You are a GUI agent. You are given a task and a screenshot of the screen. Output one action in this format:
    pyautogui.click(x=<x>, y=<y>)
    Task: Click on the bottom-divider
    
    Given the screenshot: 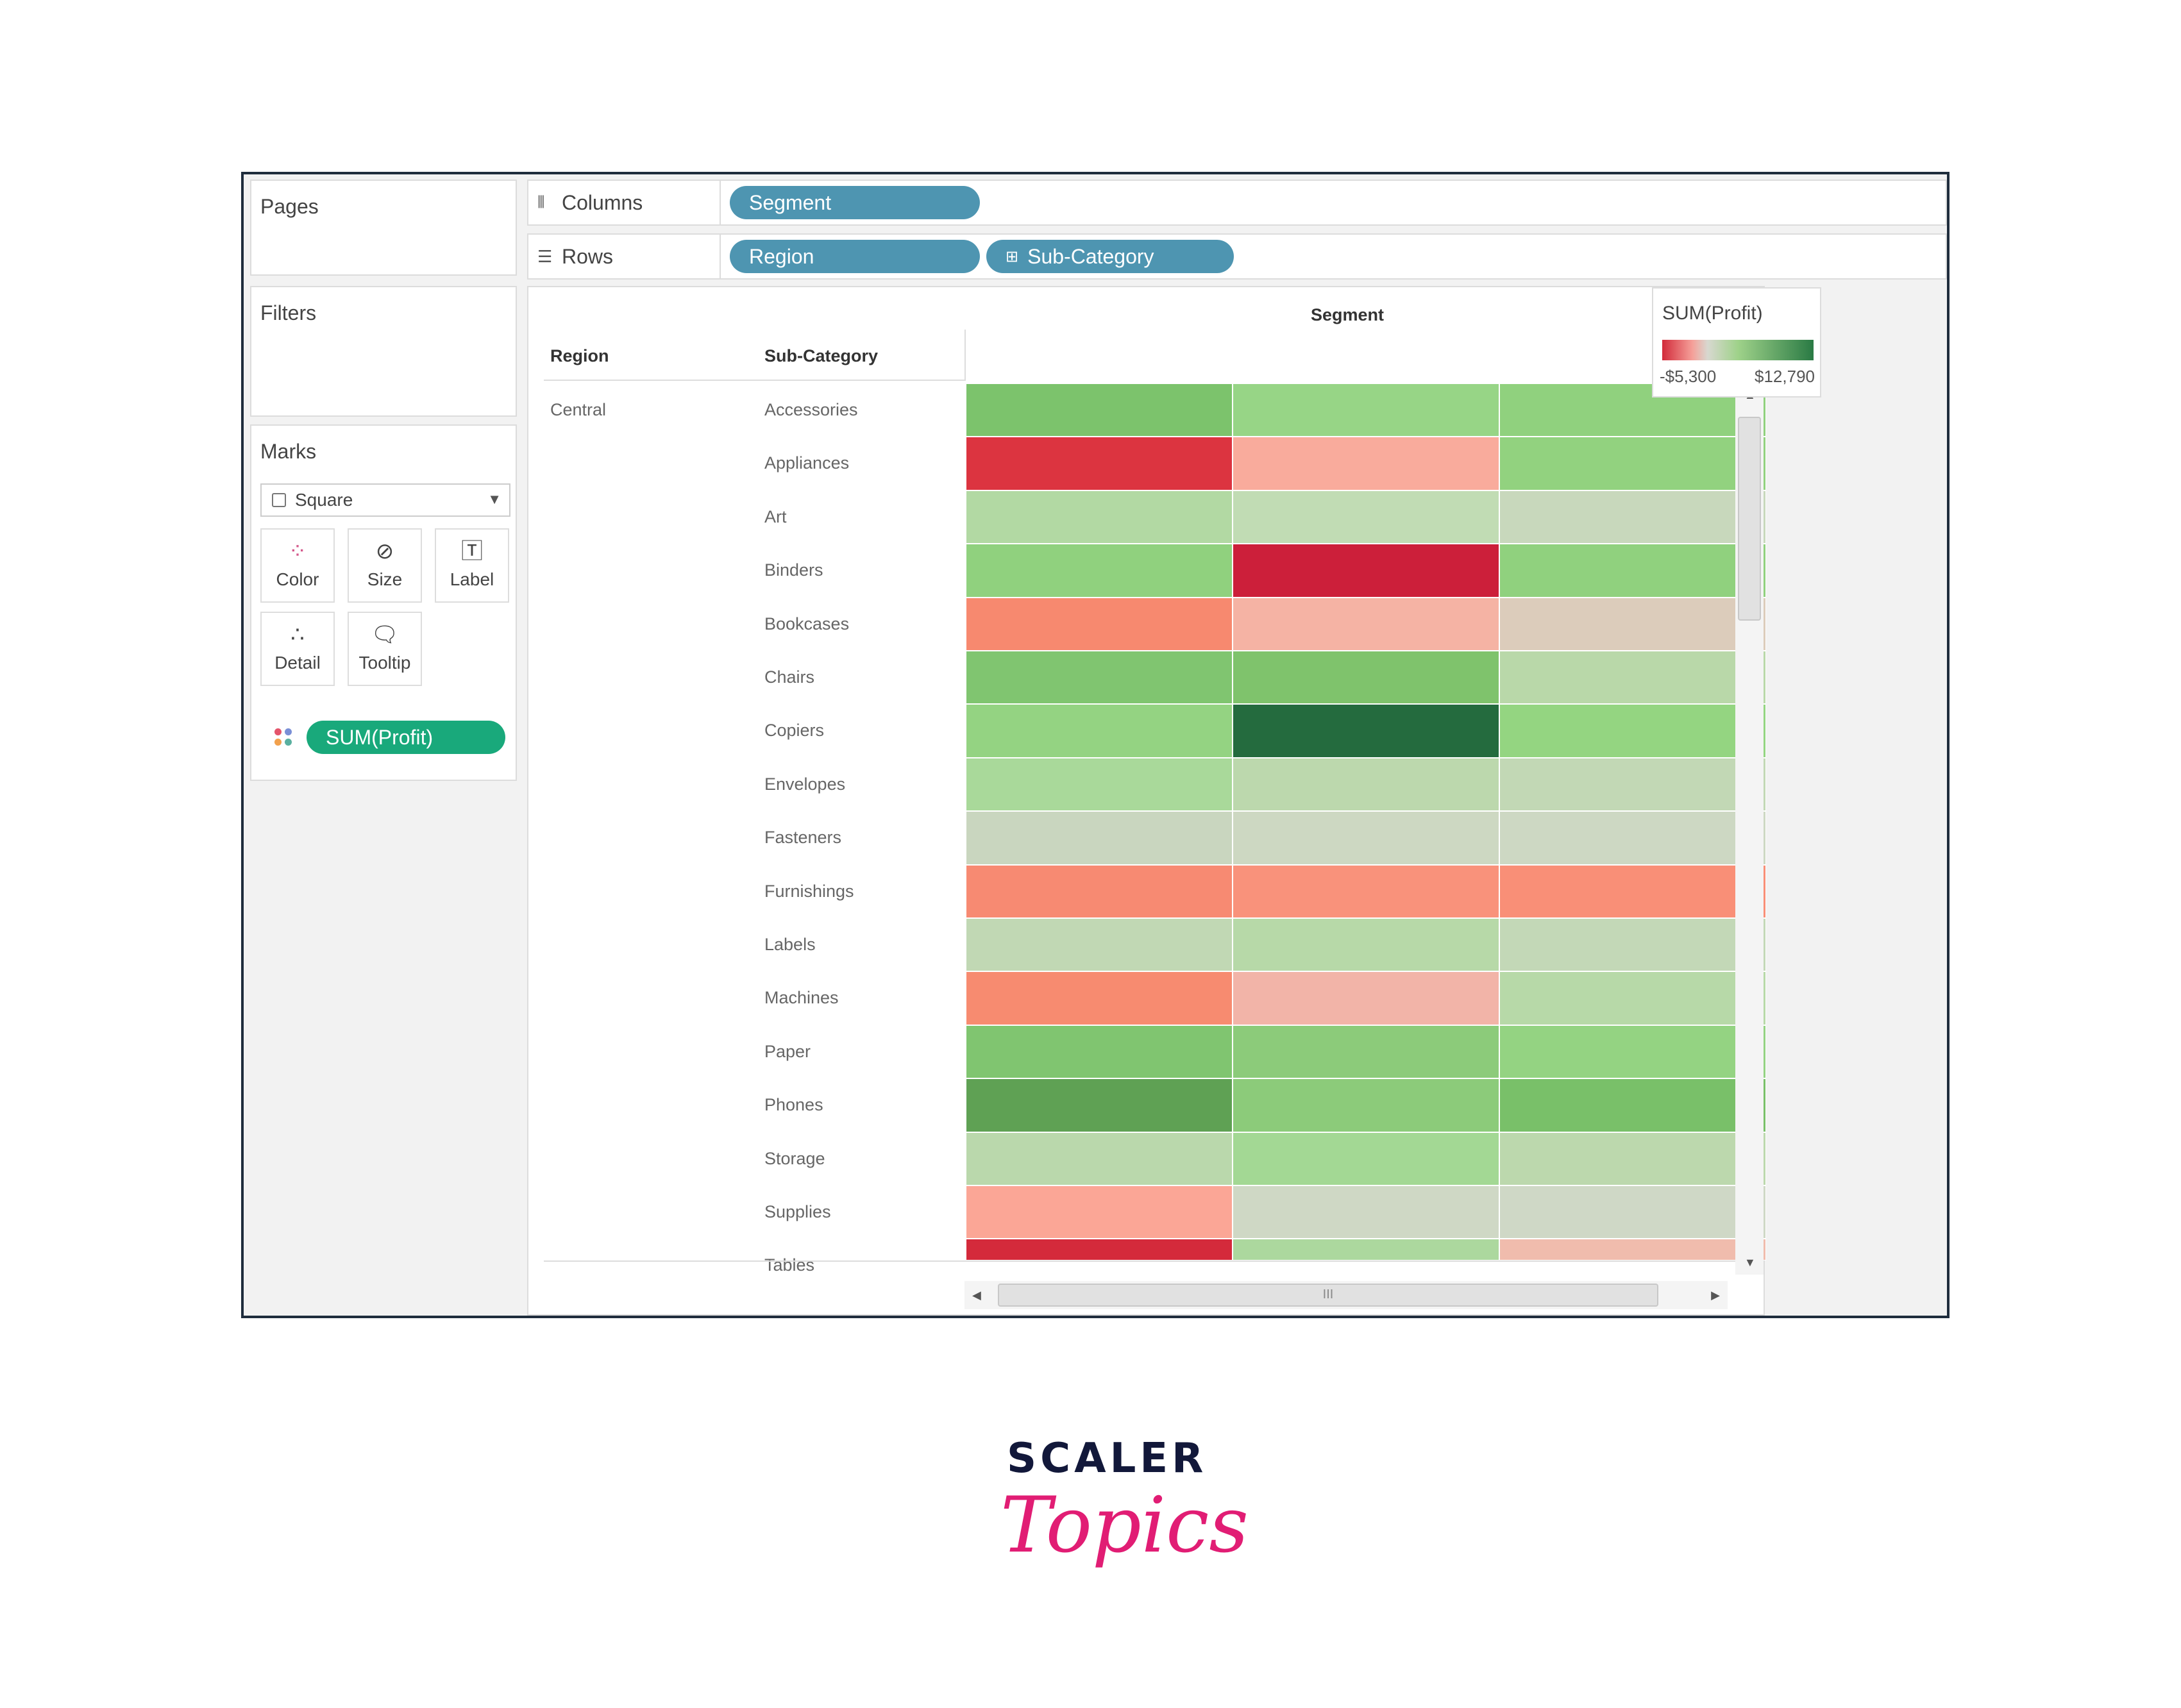 What is the action you would take?
    pyautogui.click(x=1141, y=1261)
    